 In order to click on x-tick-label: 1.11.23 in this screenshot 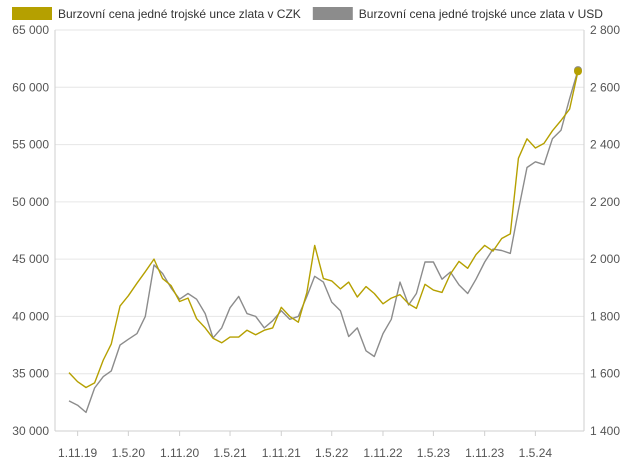, I will do `click(484, 453)`.